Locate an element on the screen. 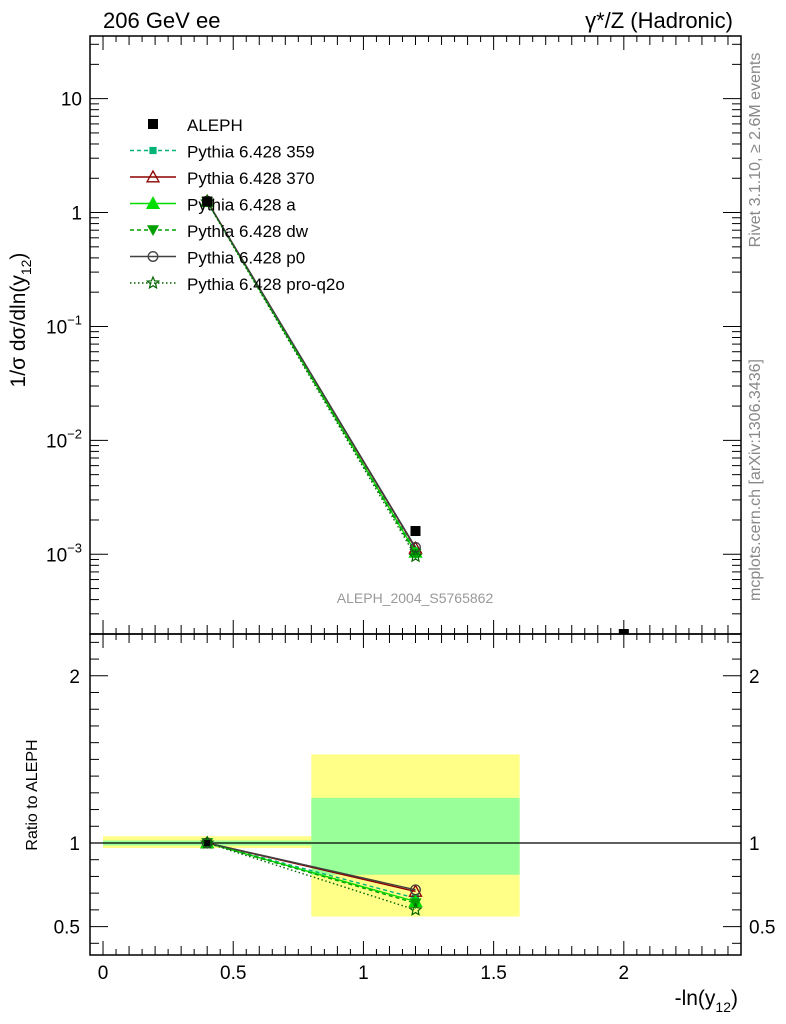  data-point-clipped is located at coordinates (623, 631).